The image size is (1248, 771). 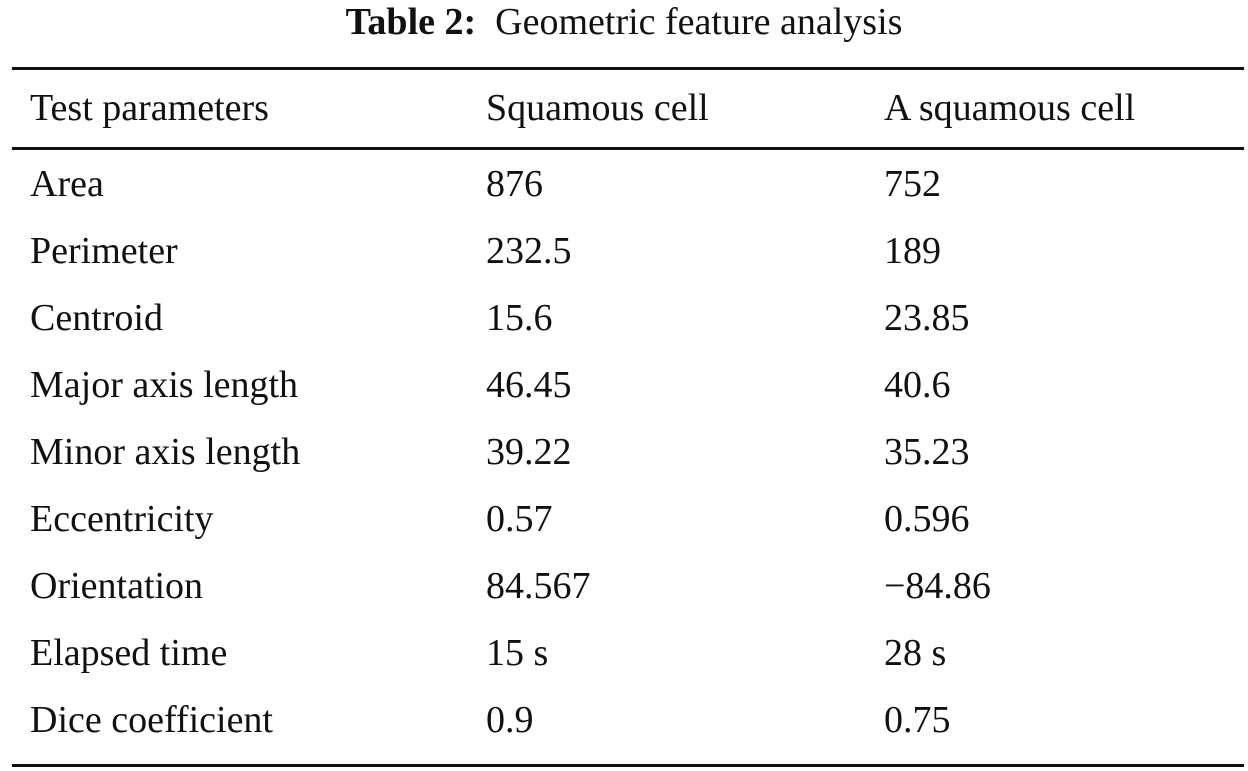 I want to click on row-label: Elapsed time, so click(x=129, y=653).